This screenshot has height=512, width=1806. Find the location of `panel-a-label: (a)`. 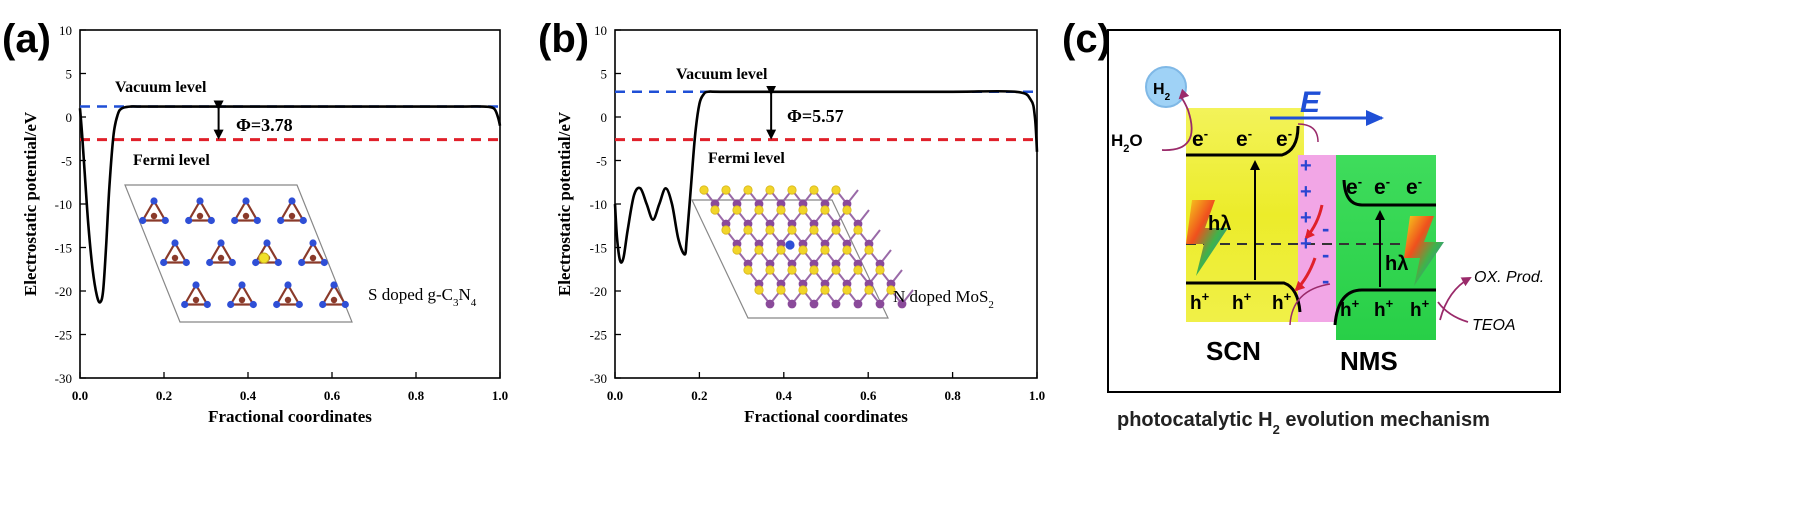

panel-a-label: (a) is located at coordinates (26, 39).